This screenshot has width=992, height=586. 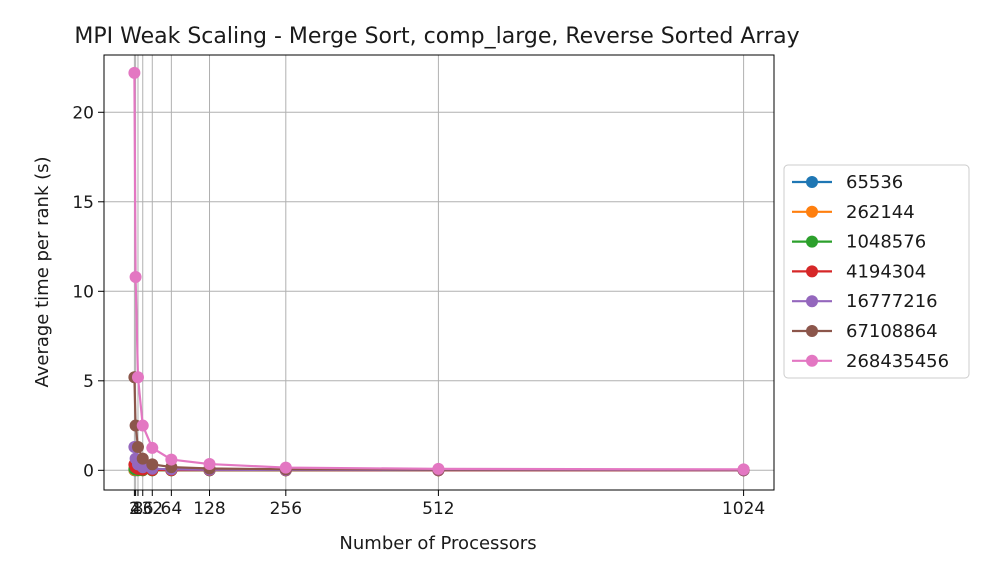 I want to click on y-tick-label: 15, so click(x=83, y=203).